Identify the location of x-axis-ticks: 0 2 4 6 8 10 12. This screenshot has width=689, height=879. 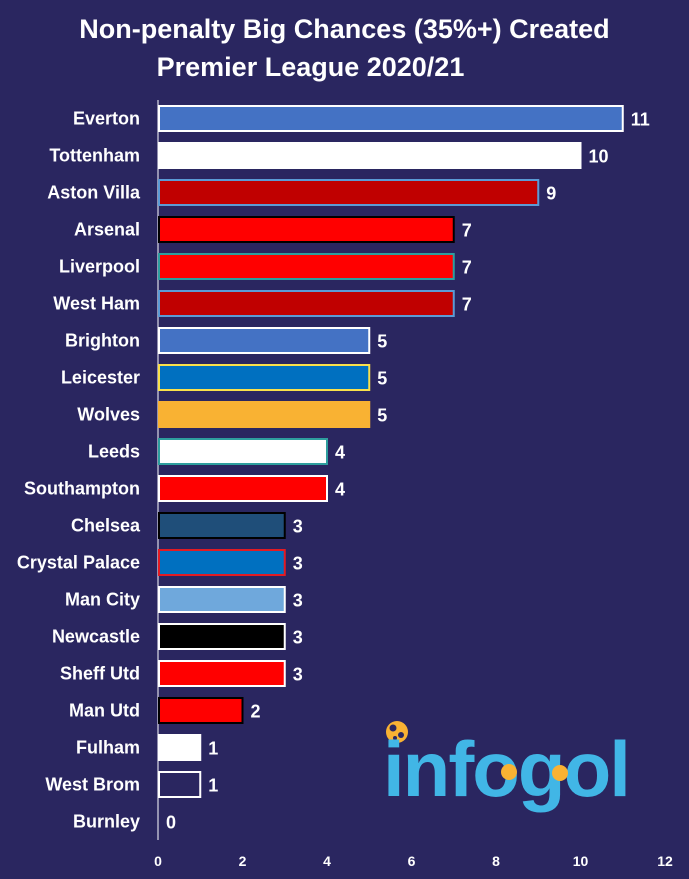
(413, 861).